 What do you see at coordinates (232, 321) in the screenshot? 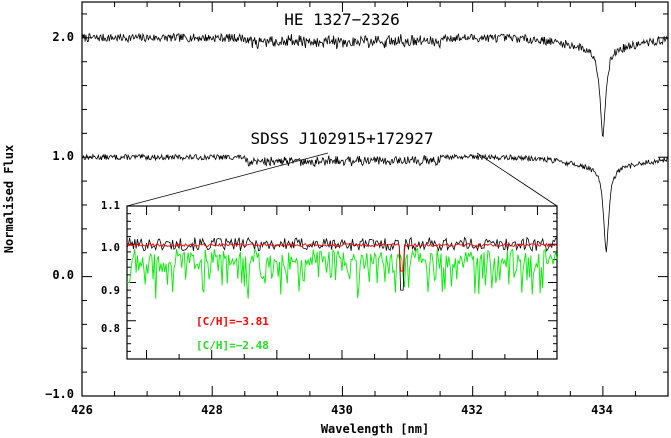
I see `annotation-c-h-red: [C/H]=−3.81` at bounding box center [232, 321].